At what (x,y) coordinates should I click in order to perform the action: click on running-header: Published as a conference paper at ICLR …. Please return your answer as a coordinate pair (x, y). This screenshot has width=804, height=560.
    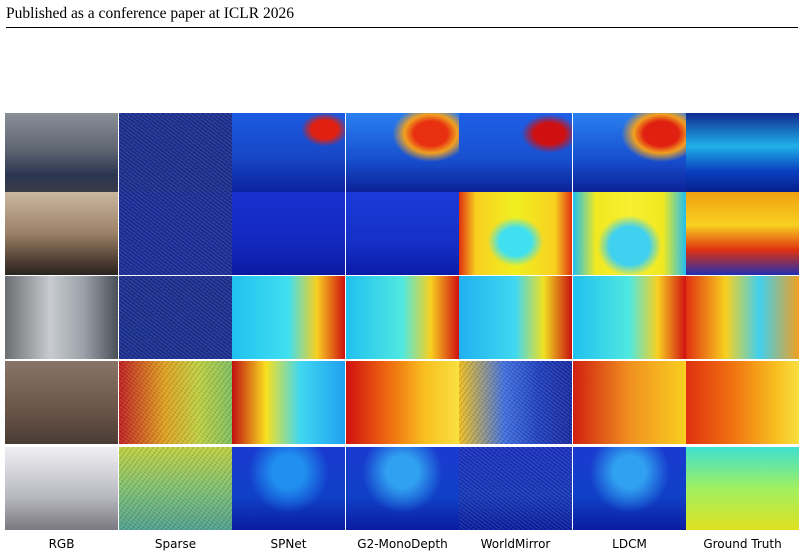
    Looking at the image, I should click on (150, 13).